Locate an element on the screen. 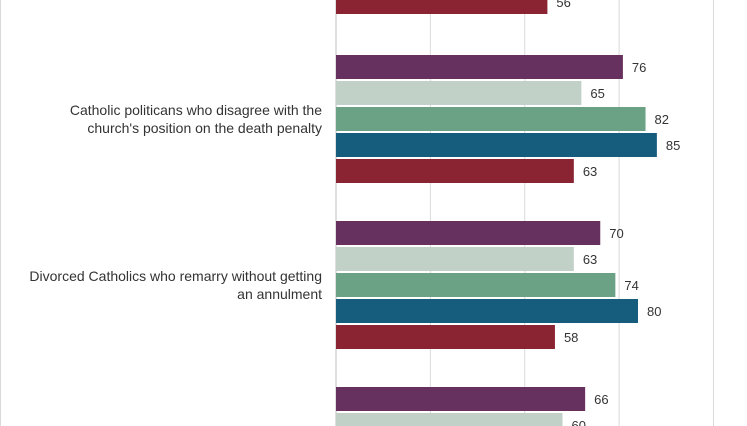 Image resolution: width=747 pixels, height=426 pixels. category-label-group2-line2: church's position on the death penalty is located at coordinates (204, 128).